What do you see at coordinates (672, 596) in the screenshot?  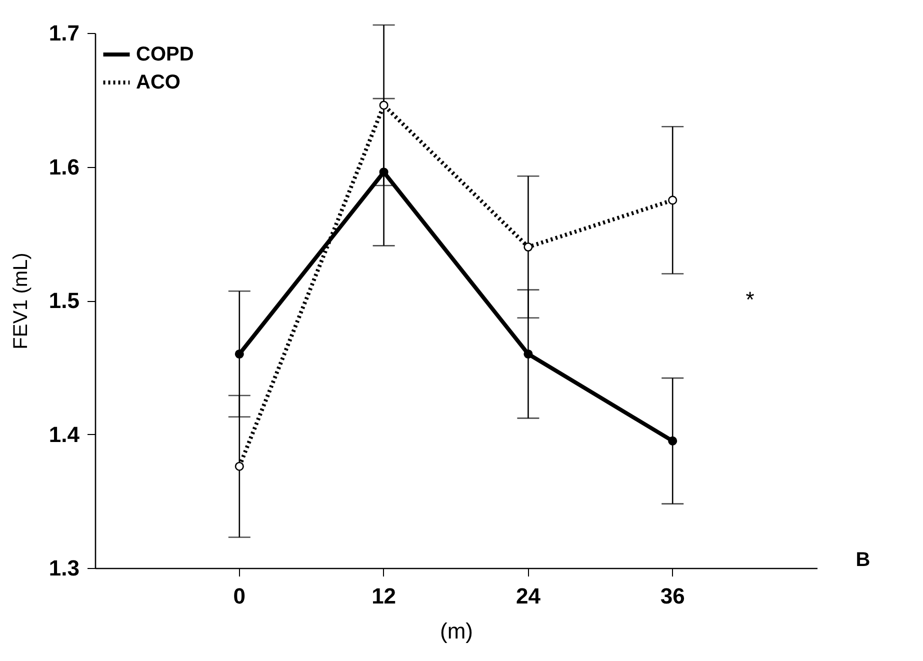 I see `x-tick-label: 36` at bounding box center [672, 596].